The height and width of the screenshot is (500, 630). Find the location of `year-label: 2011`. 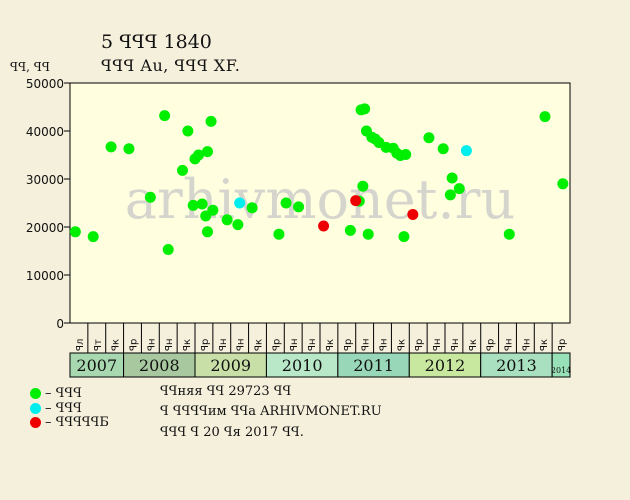

year-label: 2011 is located at coordinates (373, 365).